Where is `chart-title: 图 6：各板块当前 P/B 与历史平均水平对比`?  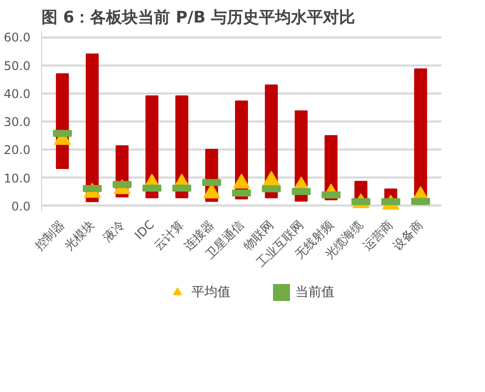 chart-title: 图 6：各板块当前 P/B 与历史平均水平对比 is located at coordinates (199, 17).